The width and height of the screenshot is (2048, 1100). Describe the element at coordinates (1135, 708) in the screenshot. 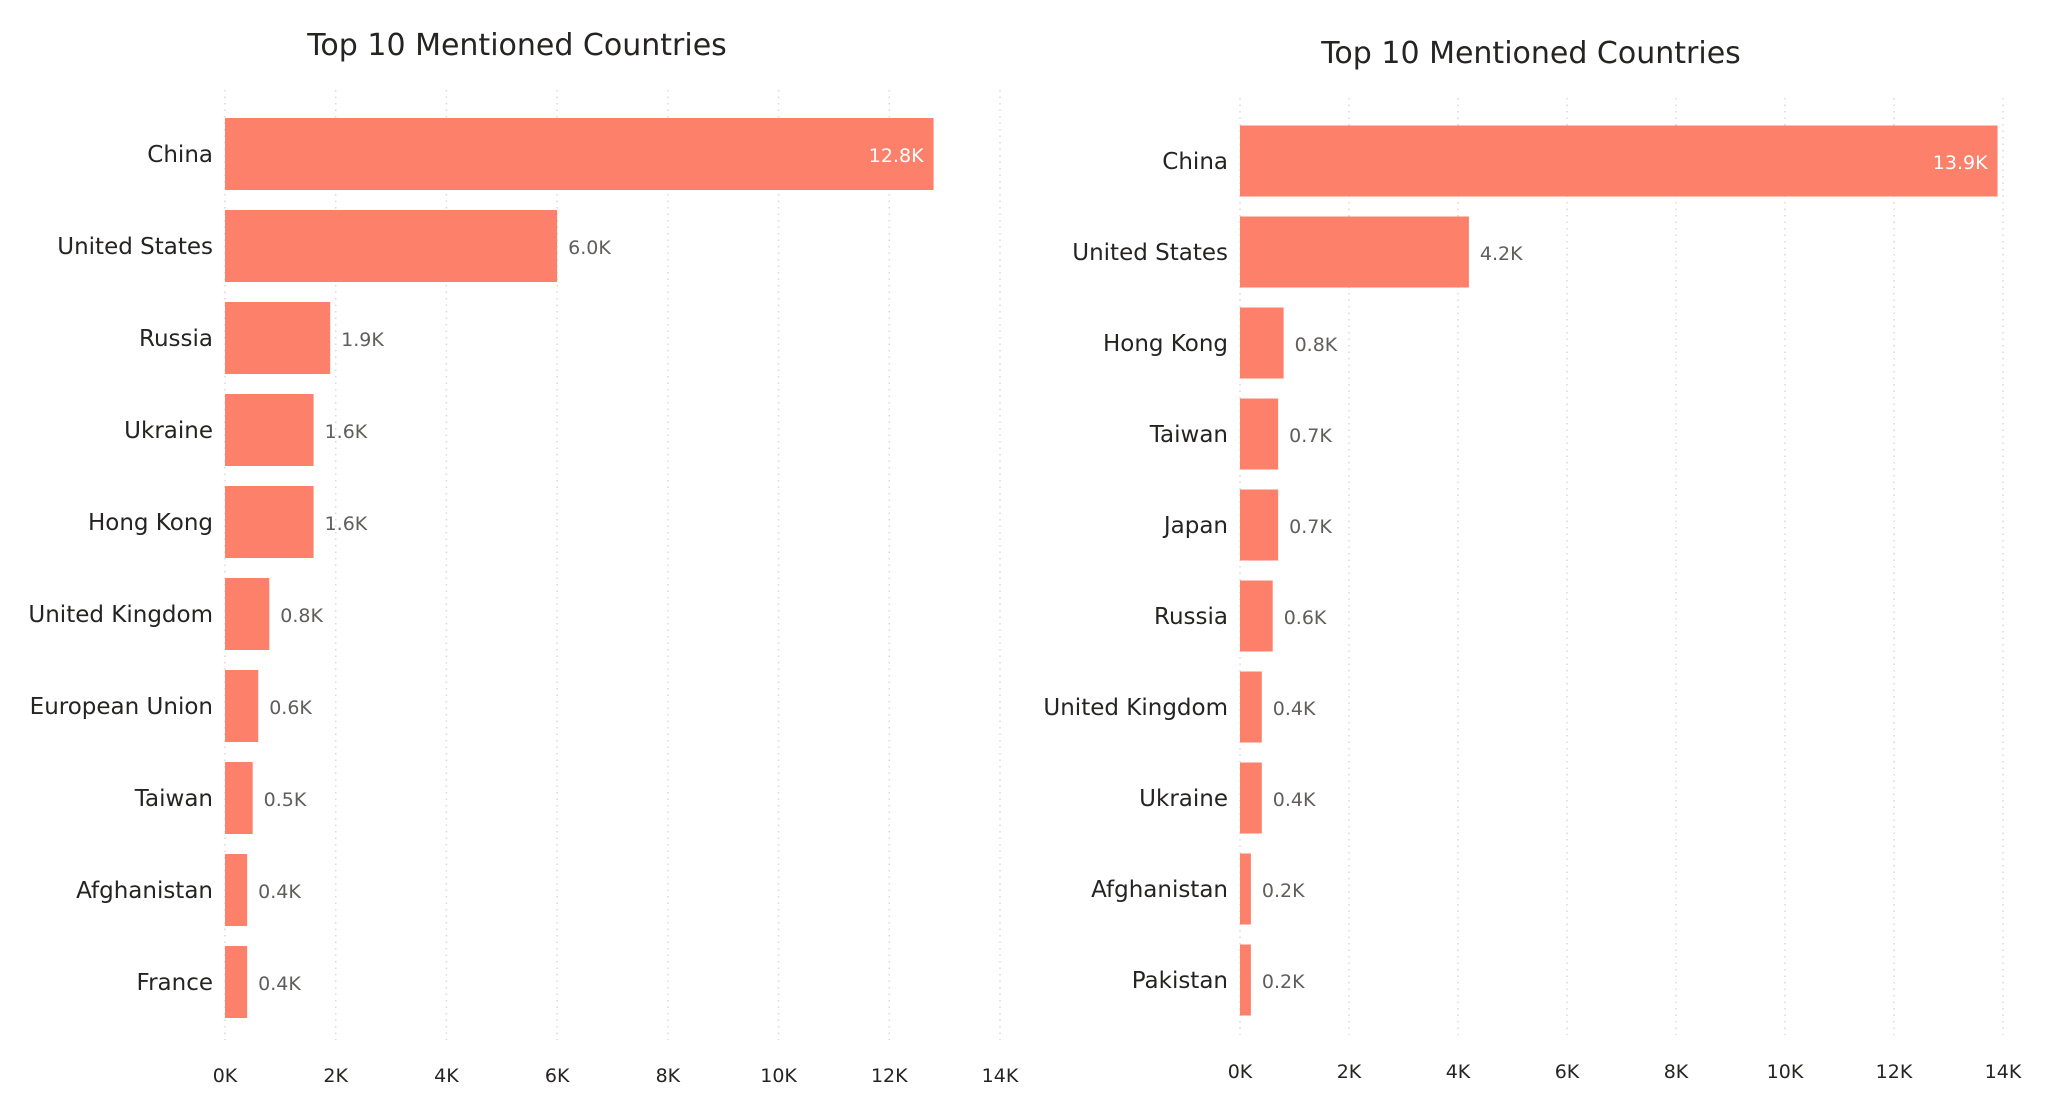

I see `right-category-label: United Kingdom` at that location.